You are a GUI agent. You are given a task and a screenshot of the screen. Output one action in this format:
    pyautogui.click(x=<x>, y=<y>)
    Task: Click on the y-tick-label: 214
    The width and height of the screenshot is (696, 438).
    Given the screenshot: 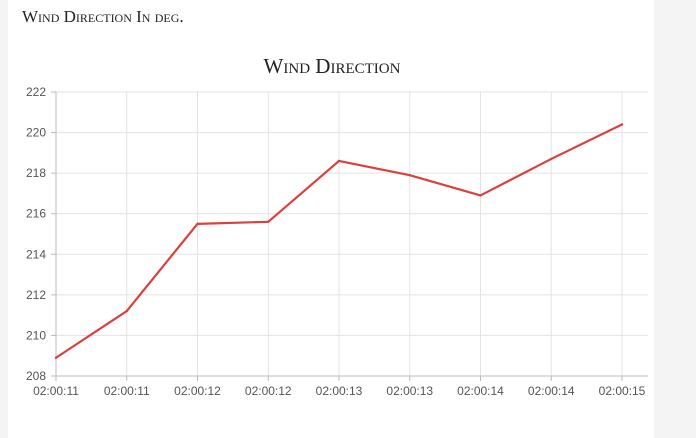 What is the action you would take?
    pyautogui.click(x=36, y=254)
    